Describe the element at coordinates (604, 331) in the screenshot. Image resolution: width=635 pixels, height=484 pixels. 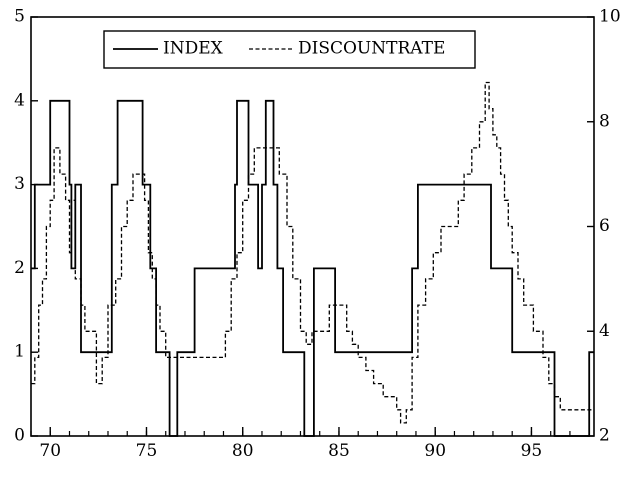
I see `y-right-tick-label: 4` at that location.